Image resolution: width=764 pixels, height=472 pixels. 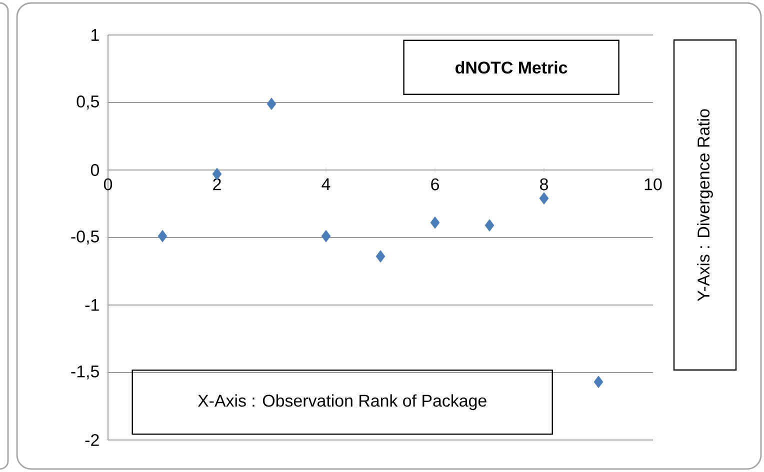 What do you see at coordinates (95, 35) in the screenshot?
I see `y-tick-label: 1` at bounding box center [95, 35].